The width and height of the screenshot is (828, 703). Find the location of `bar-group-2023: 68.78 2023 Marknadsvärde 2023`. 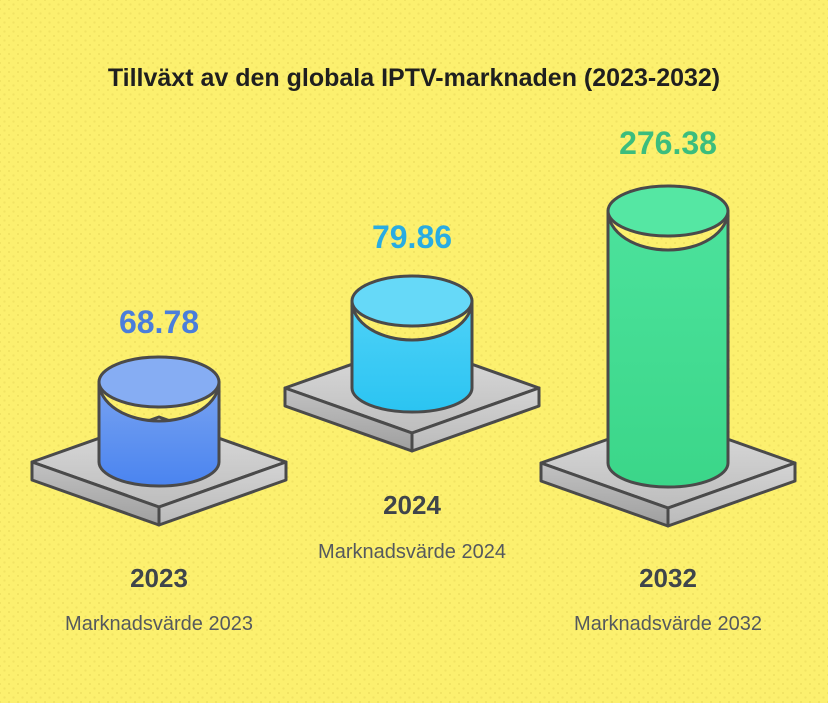

bar-group-2023: 68.78 2023 Marknadsvärde 2023 is located at coordinates (159, 469).